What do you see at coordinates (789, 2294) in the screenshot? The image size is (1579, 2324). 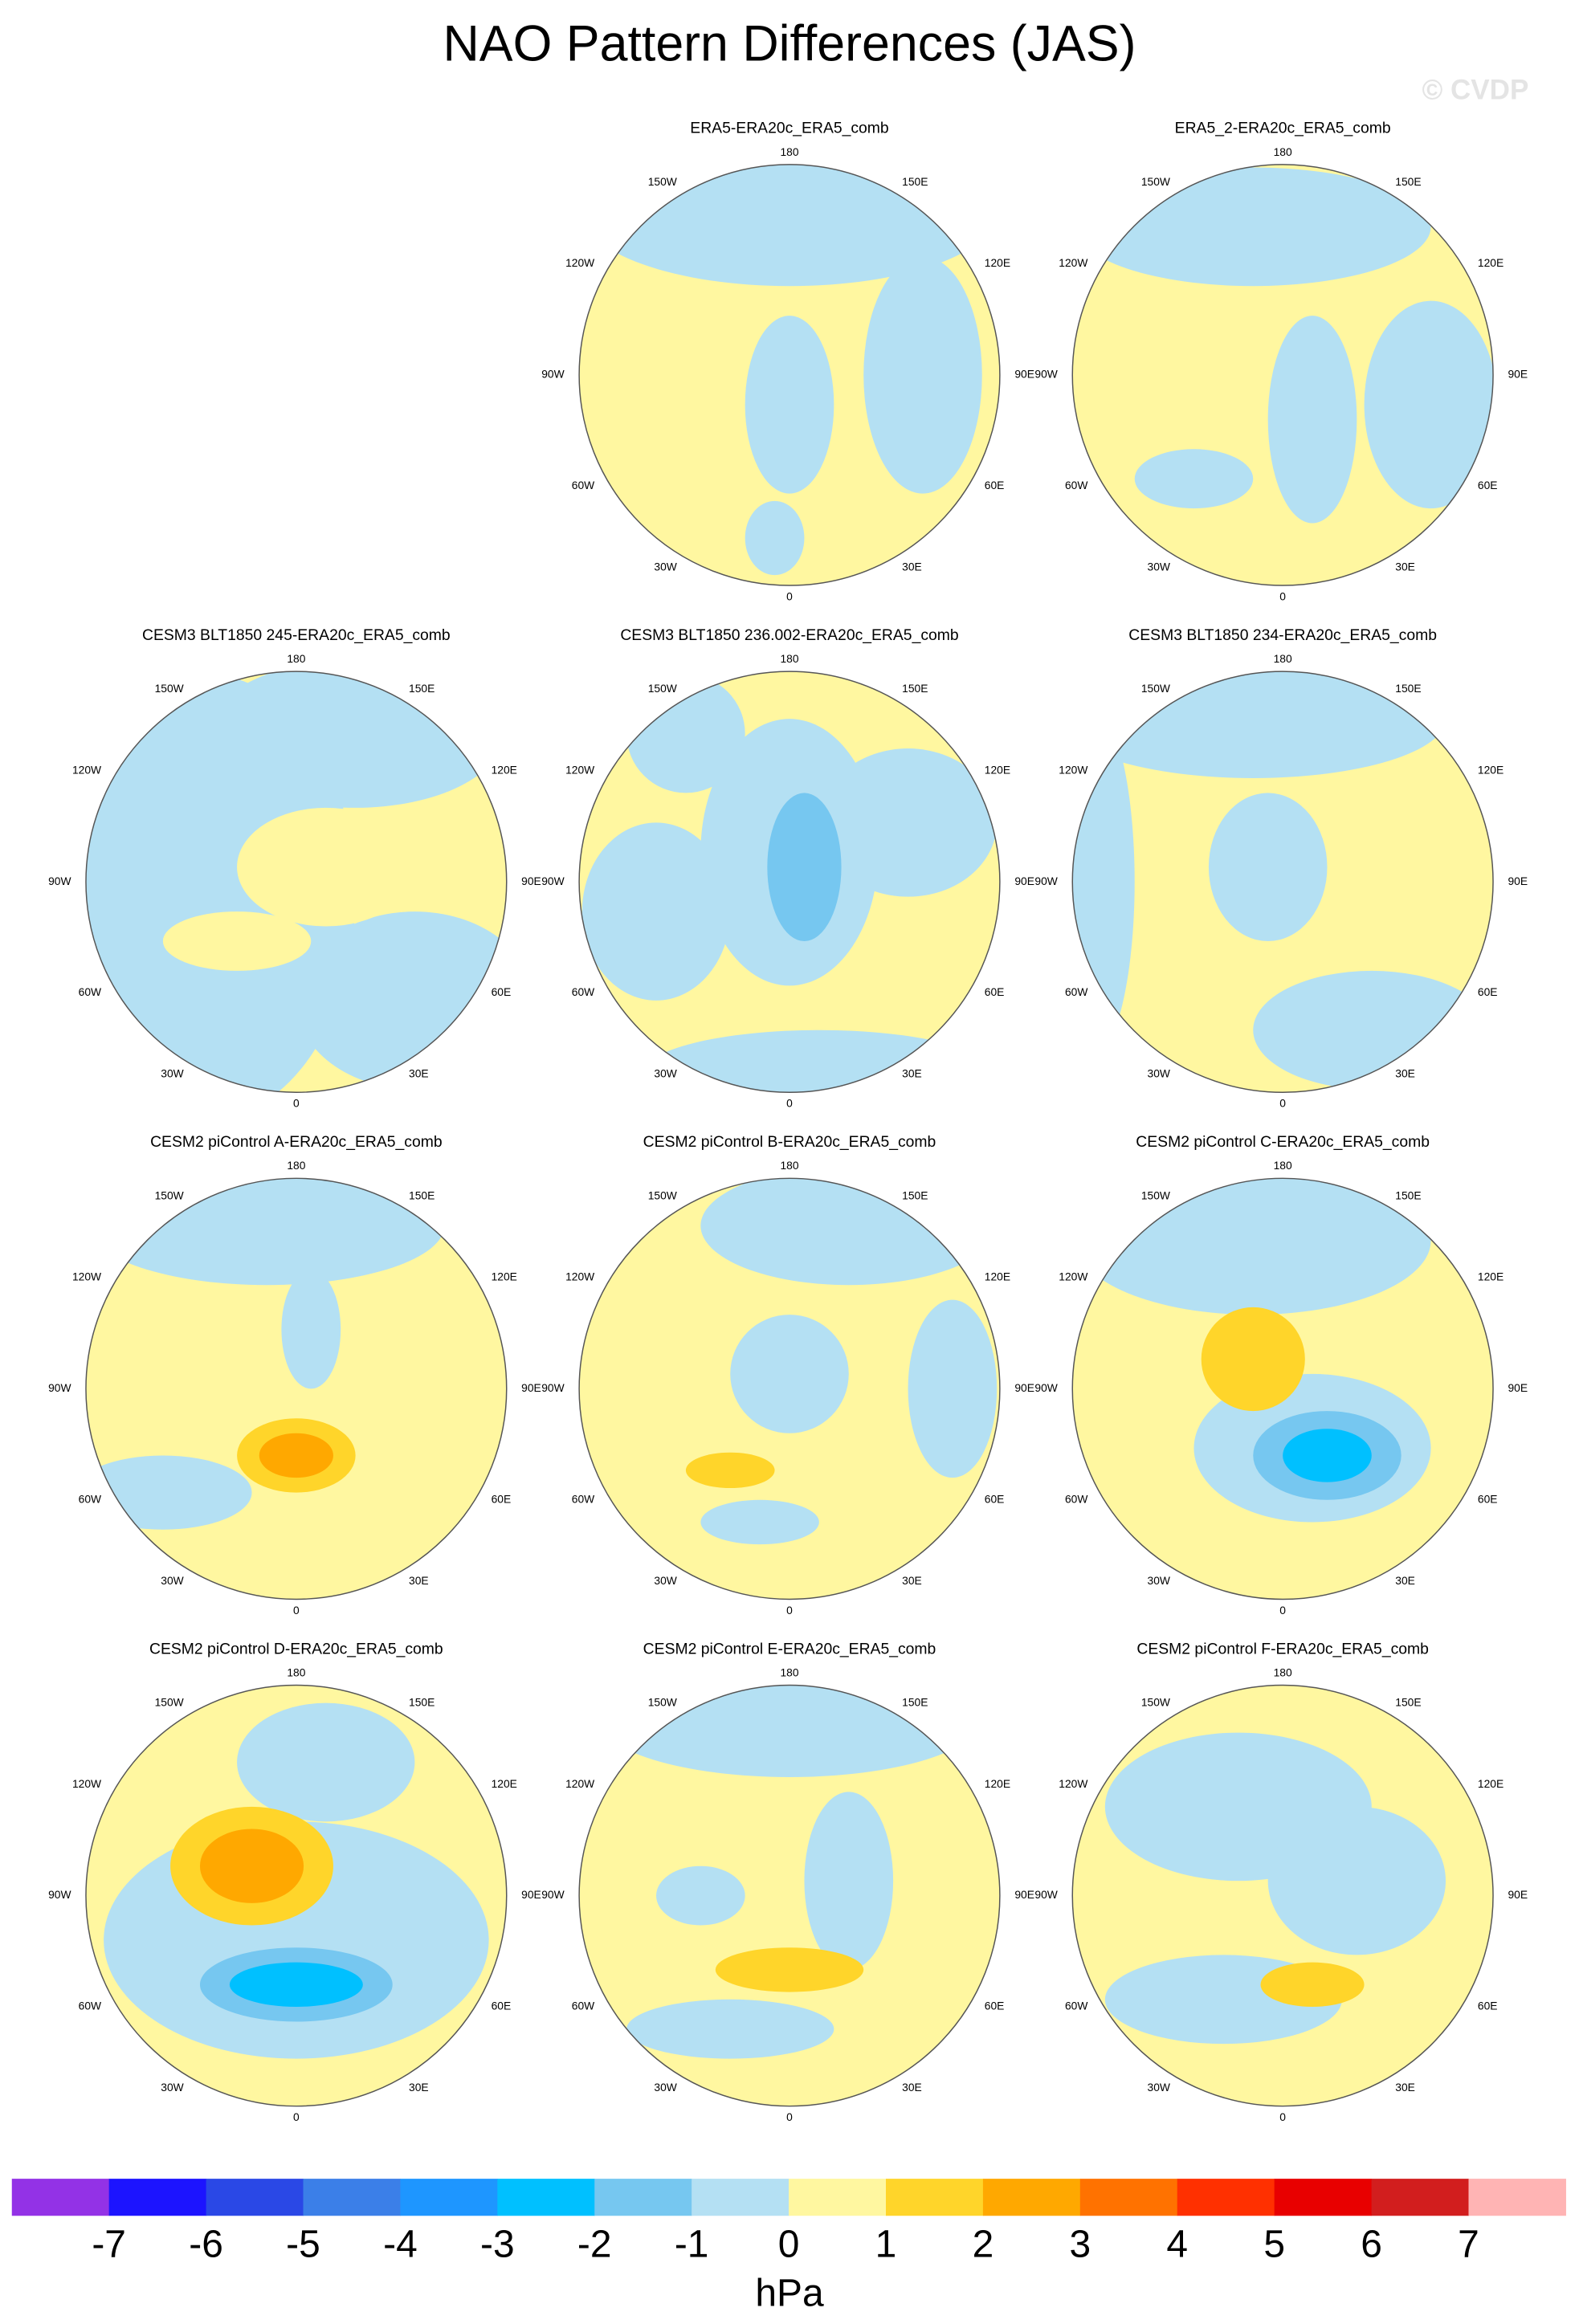 I see `colorbar-label: hPa` at bounding box center [789, 2294].